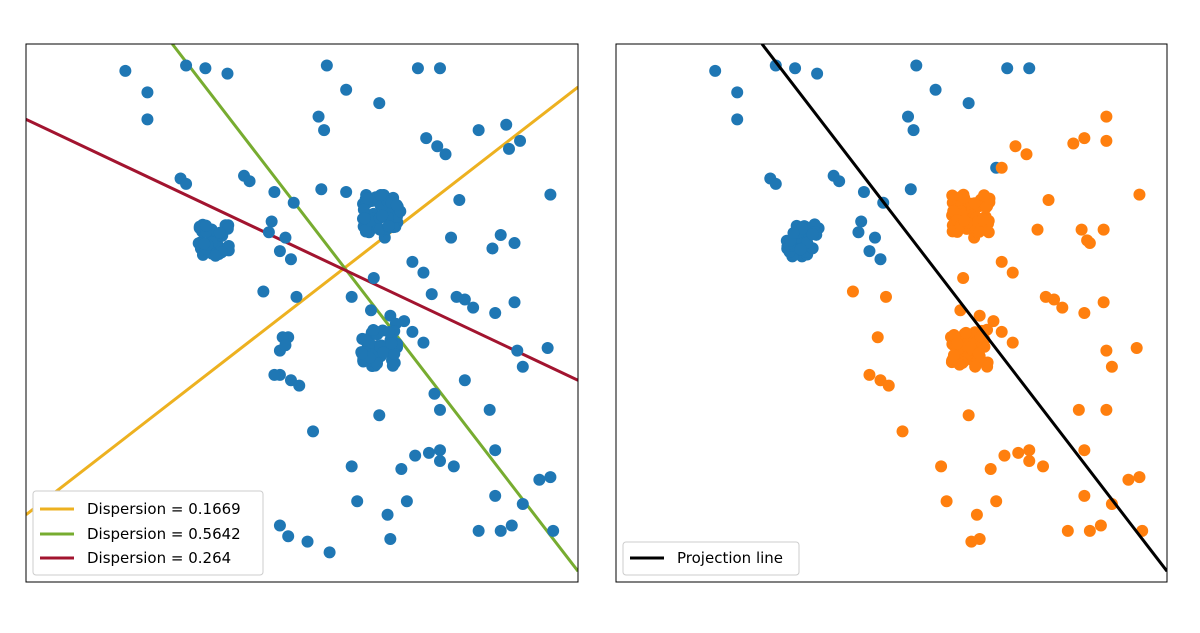 The height and width of the screenshot is (633, 1200). Describe the element at coordinates (148, 533) in the screenshot. I see `left-legend-box` at that location.